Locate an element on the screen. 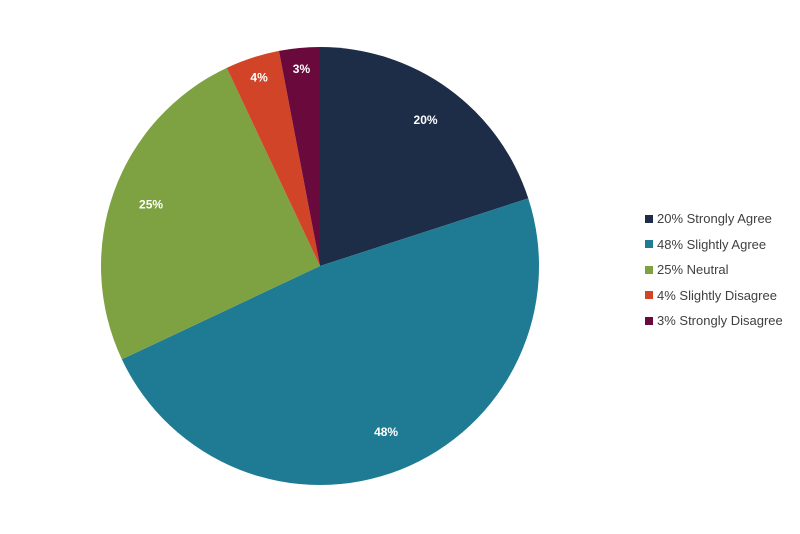 The image size is (800, 534). legend-item-strongly-disagree: 3% Strongly Disagree is located at coordinates (720, 321).